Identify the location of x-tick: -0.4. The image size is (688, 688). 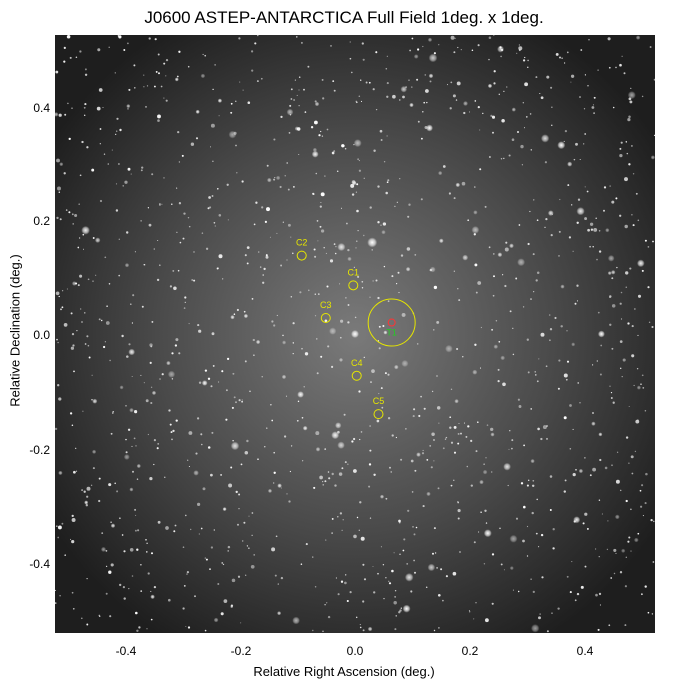
(126, 651).